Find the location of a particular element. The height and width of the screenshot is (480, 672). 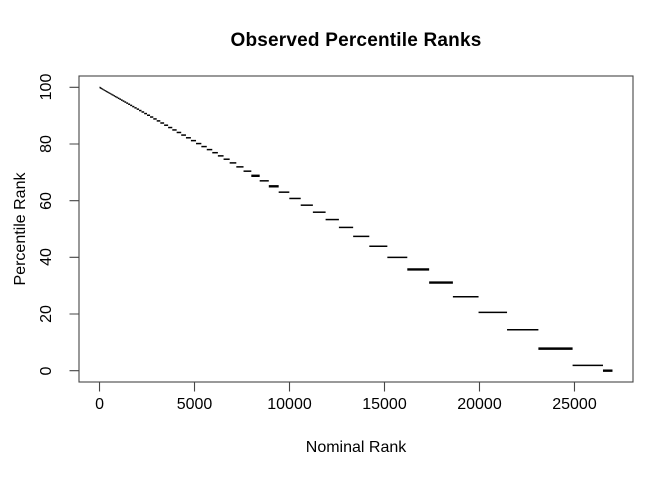

x-tick-label: 15000 is located at coordinates (384, 404).